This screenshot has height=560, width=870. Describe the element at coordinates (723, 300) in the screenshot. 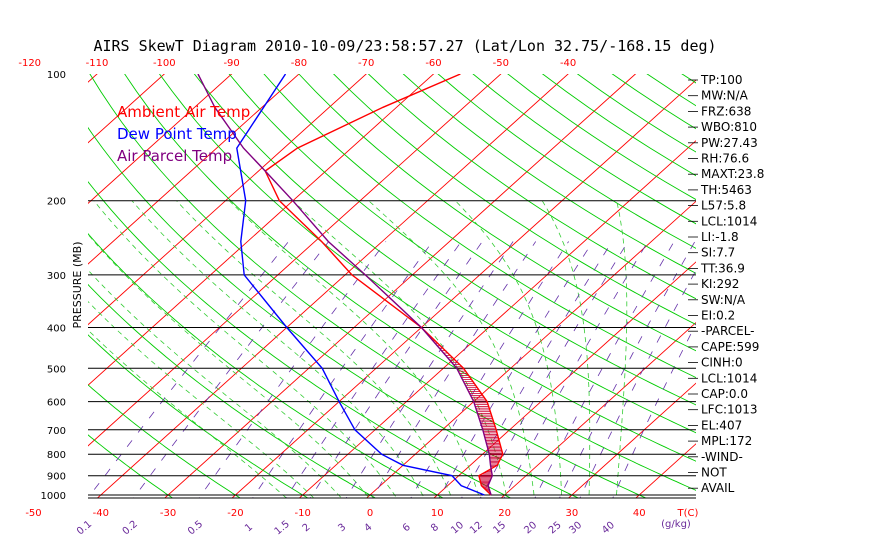

I see `index-label: SW:N/A` at that location.